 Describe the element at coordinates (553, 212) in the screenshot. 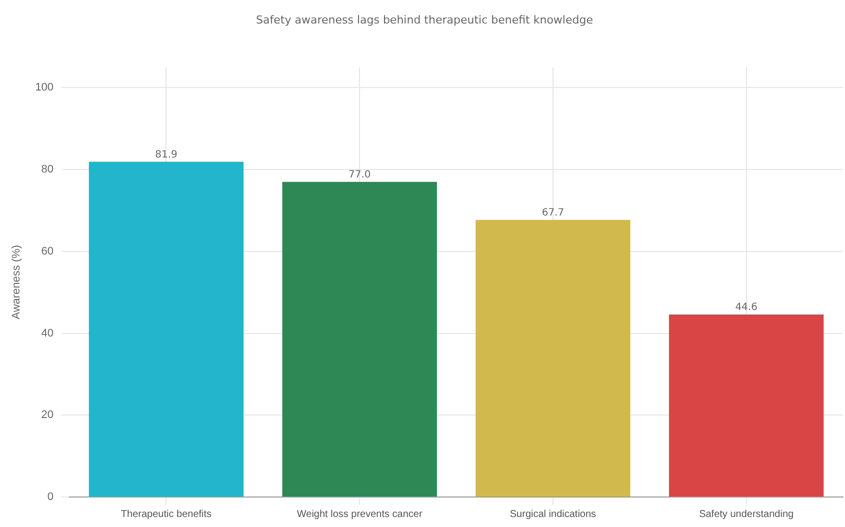

I see `data-label: 67.7` at that location.